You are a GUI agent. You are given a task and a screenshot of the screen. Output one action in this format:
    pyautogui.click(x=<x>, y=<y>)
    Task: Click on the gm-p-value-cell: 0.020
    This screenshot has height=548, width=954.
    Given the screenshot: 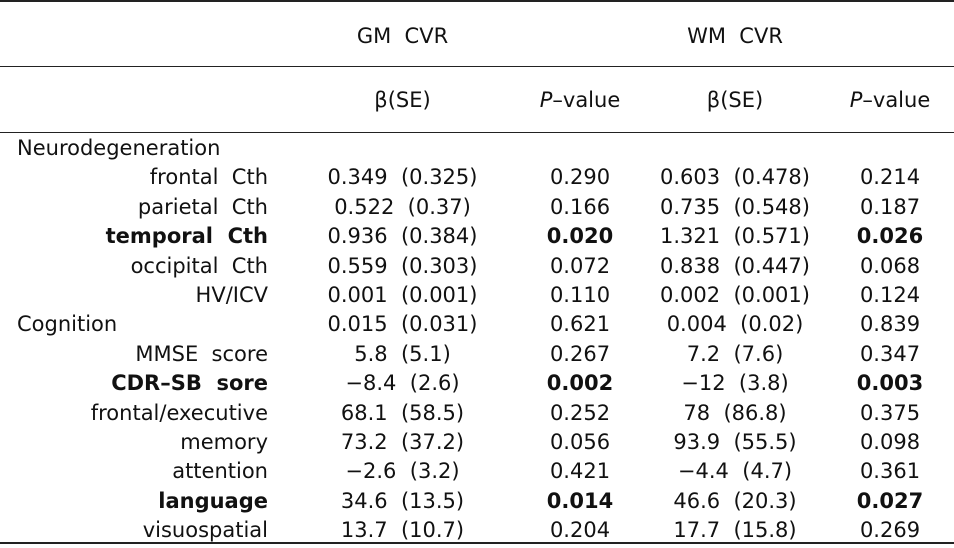 What is the action you would take?
    pyautogui.click(x=580, y=236)
    